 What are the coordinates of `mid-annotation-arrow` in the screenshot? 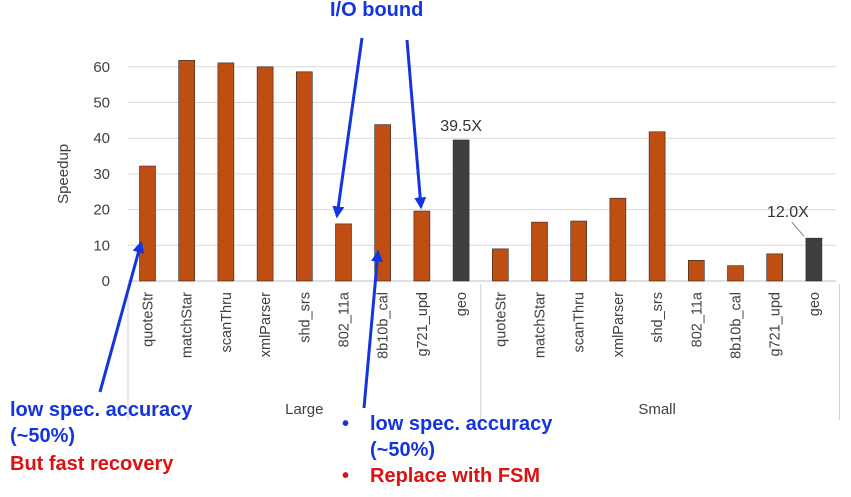 It's located at (373, 329).